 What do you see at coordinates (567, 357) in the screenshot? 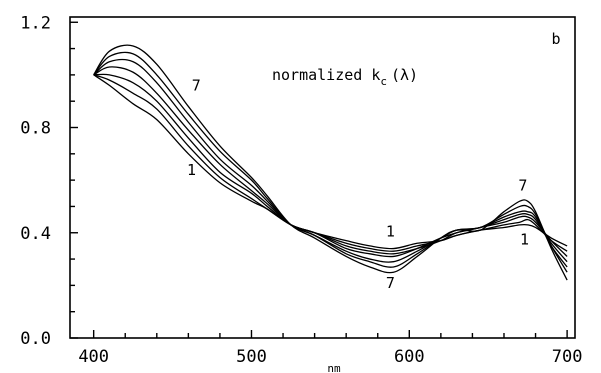
I see `x-tick-label: 700` at bounding box center [567, 357].